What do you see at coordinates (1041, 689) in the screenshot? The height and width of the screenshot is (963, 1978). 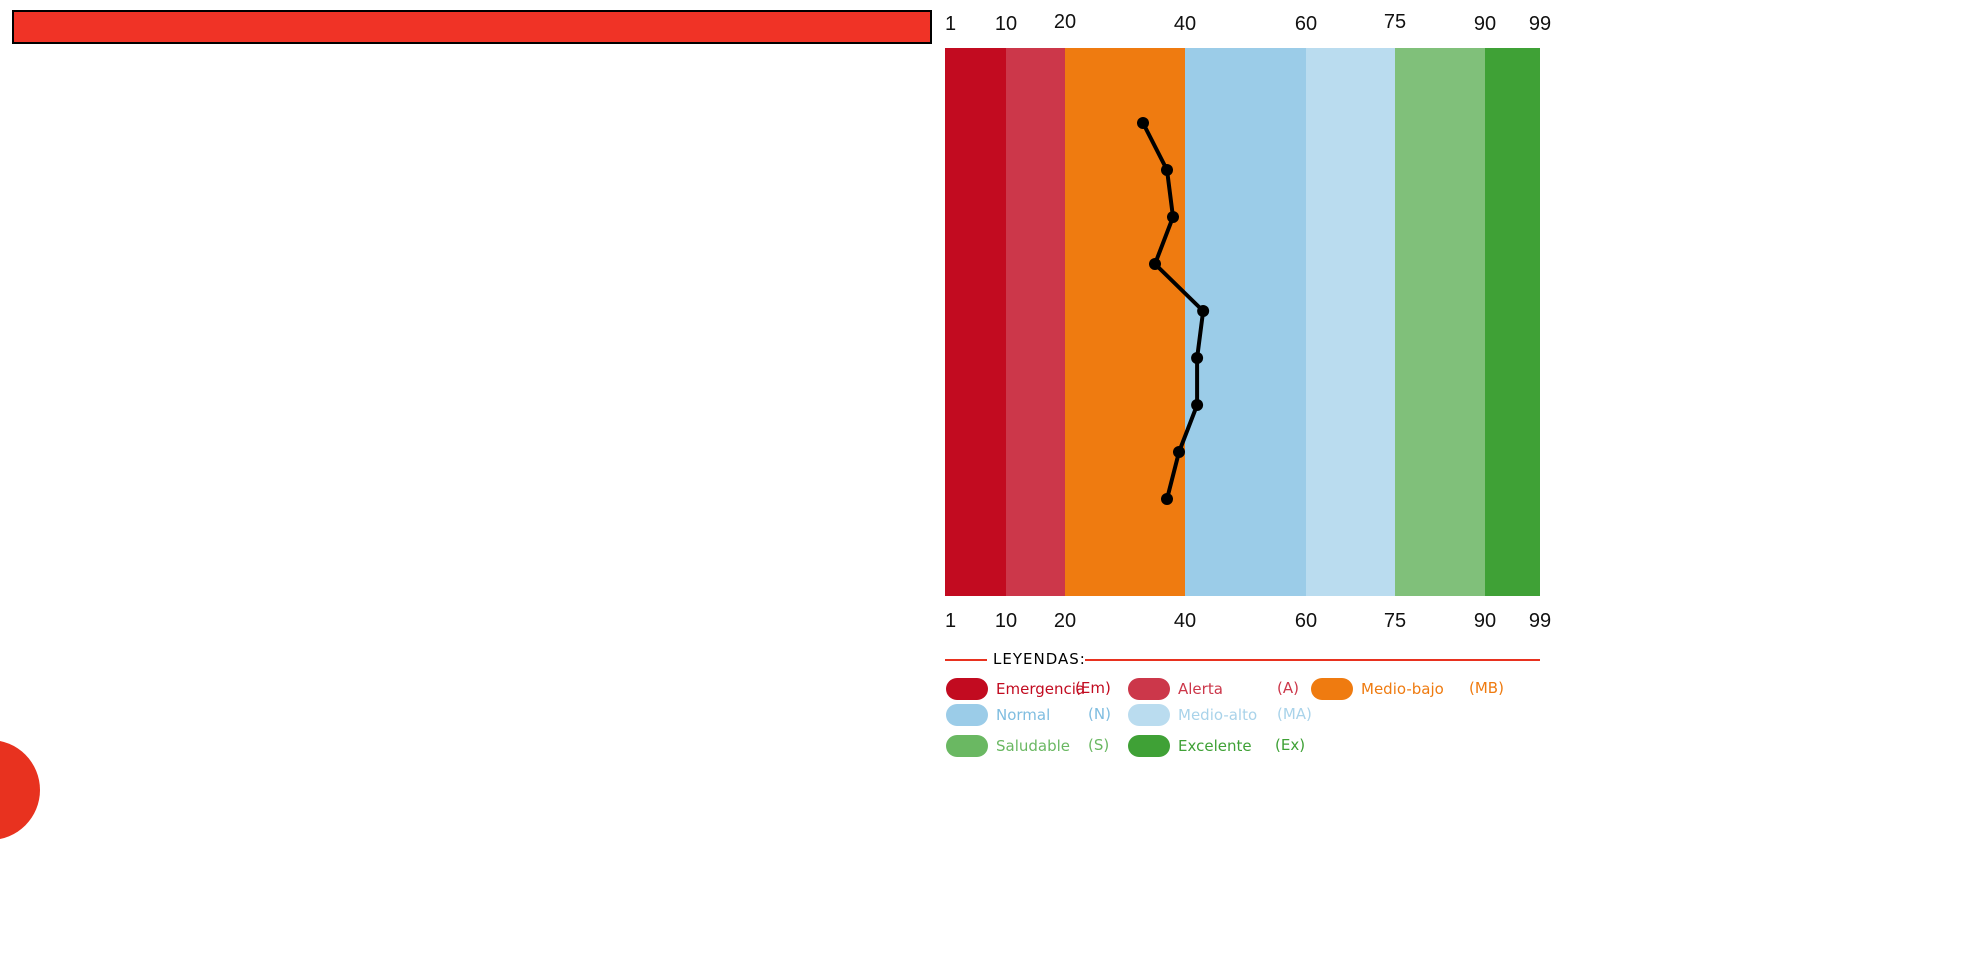 I see `legend-label: Emergencia` at bounding box center [1041, 689].